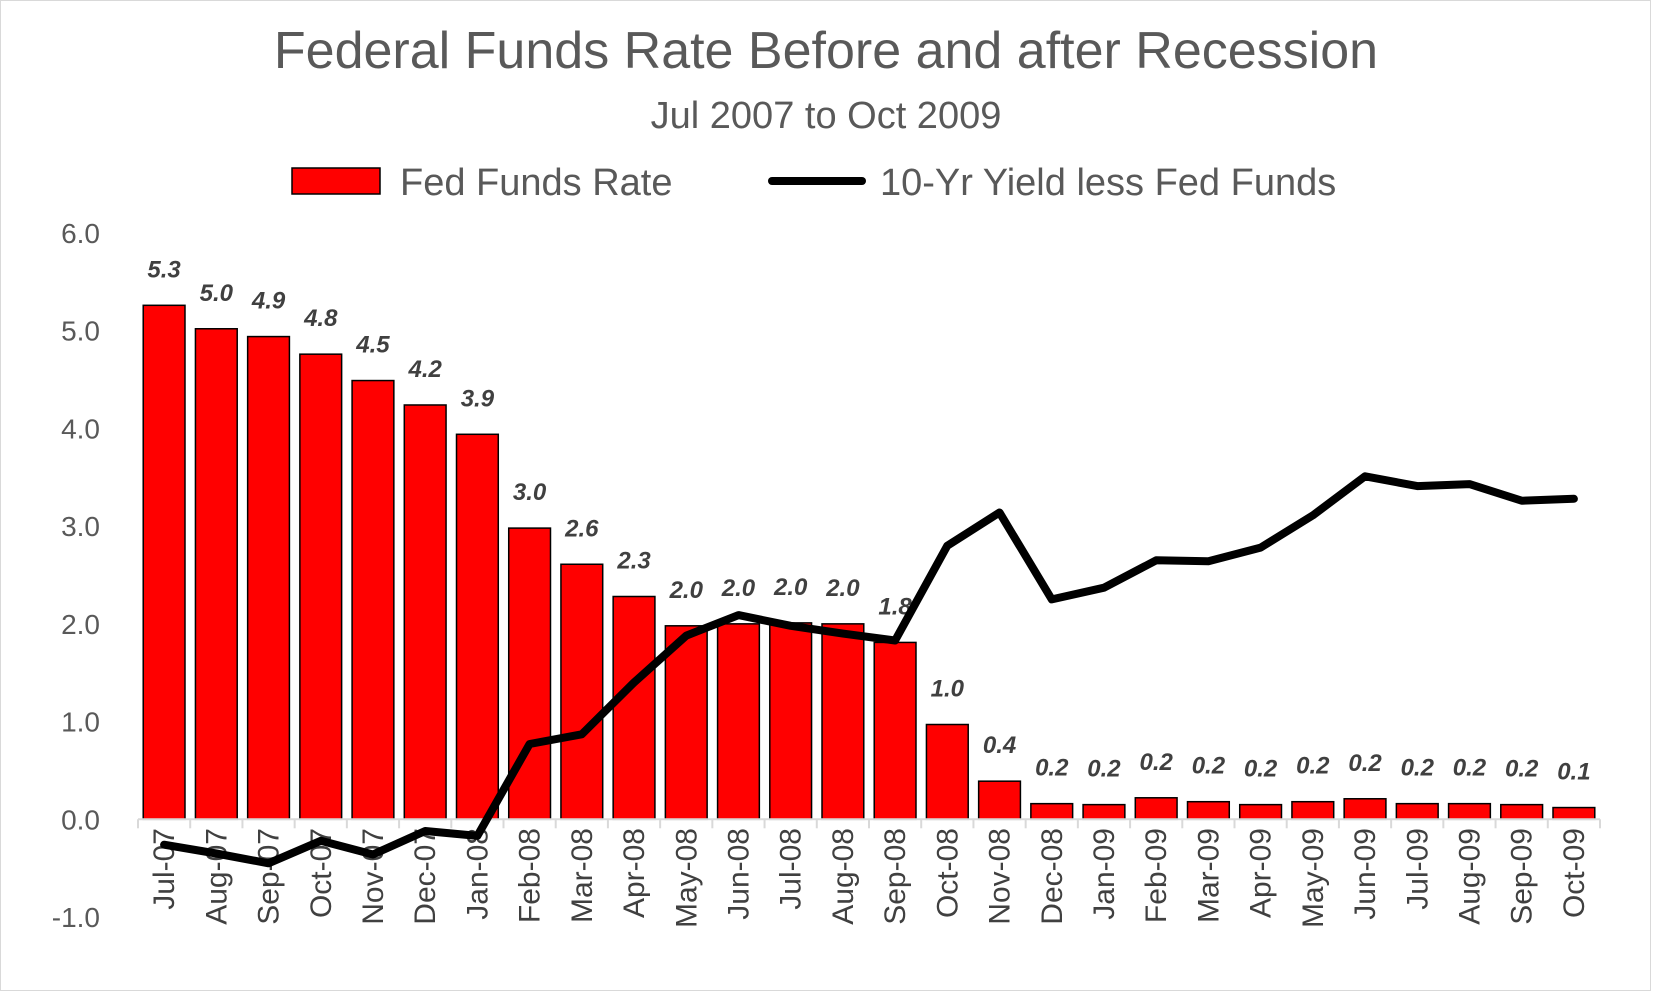 The width and height of the screenshot is (1653, 993). Describe the element at coordinates (424, 369) in the screenshot. I see `bar-data-label: 4.2` at that location.